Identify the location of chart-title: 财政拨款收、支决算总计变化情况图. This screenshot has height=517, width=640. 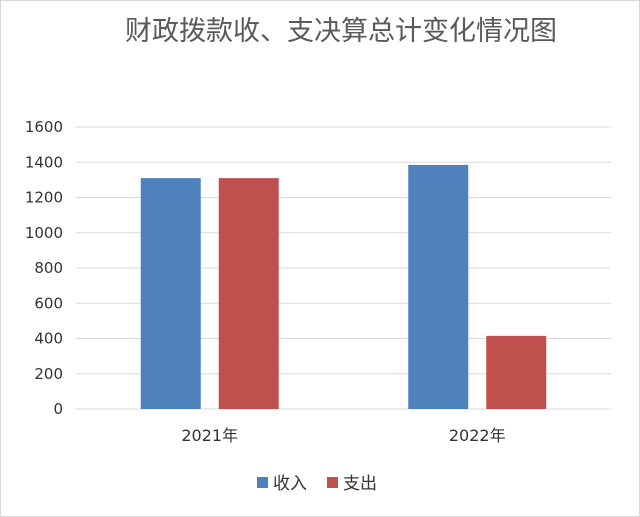
(341, 31).